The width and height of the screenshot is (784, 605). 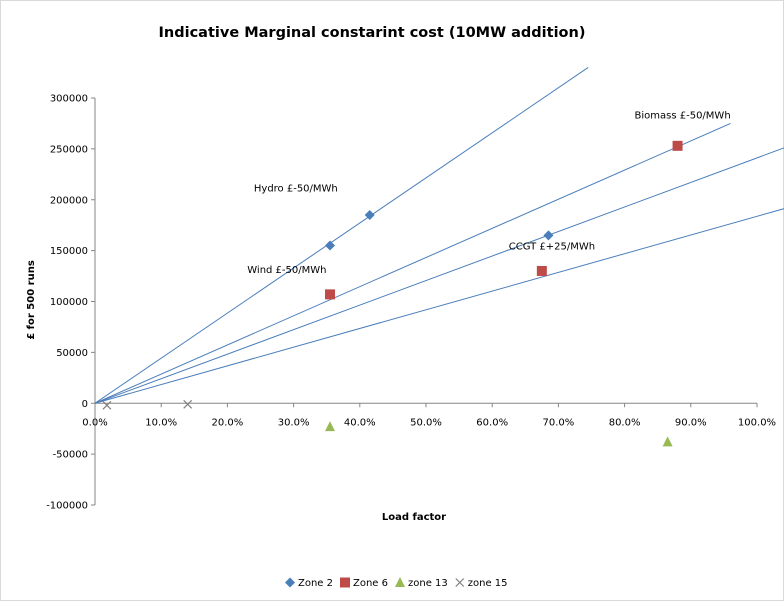 I want to click on y-tick-label: 250000, so click(x=69, y=149).